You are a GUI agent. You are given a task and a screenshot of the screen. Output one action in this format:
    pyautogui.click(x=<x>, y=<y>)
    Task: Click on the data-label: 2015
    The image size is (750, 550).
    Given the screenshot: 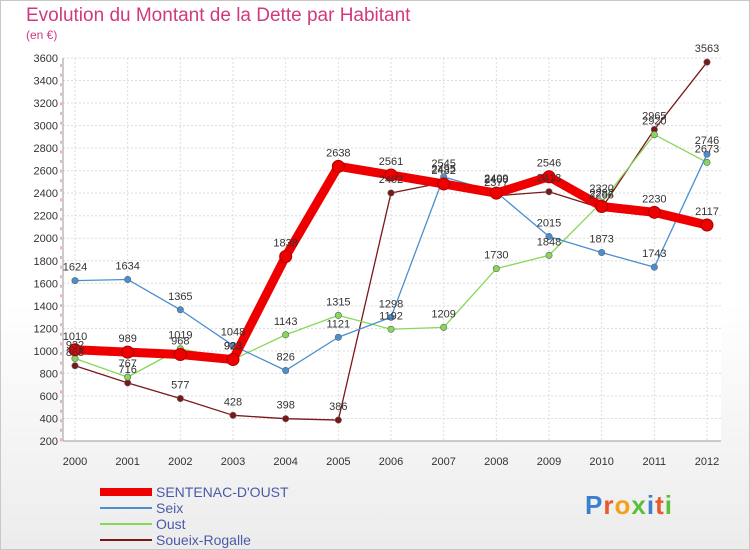 What is the action you would take?
    pyautogui.click(x=549, y=224)
    